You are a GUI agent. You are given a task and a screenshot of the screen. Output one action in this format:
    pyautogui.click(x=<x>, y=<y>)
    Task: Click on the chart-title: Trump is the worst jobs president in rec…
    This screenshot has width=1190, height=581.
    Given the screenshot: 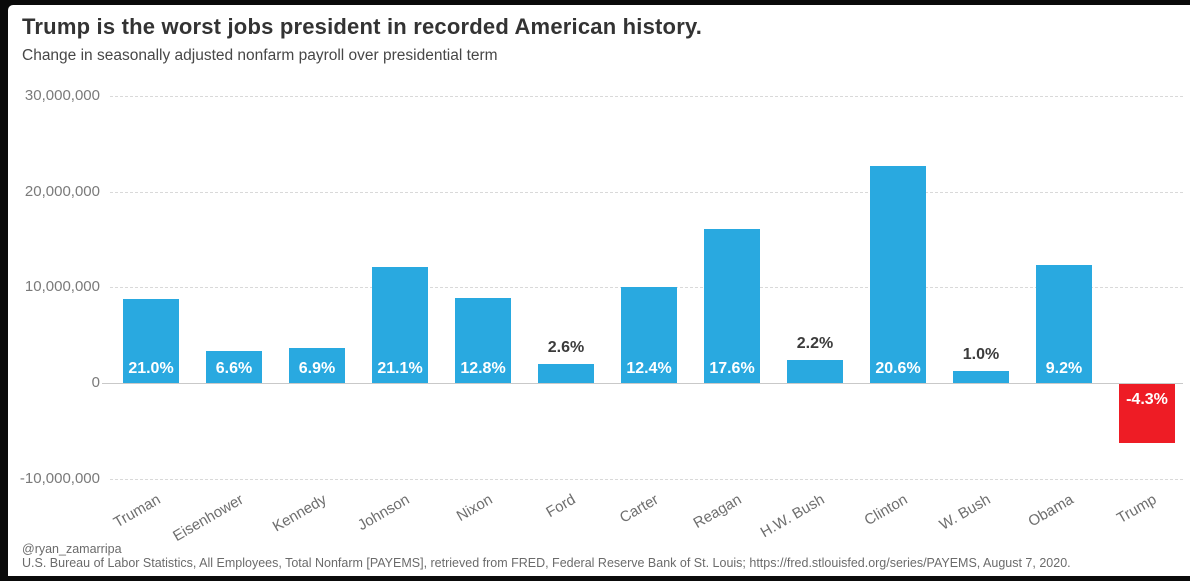 What is the action you would take?
    pyautogui.click(x=362, y=26)
    